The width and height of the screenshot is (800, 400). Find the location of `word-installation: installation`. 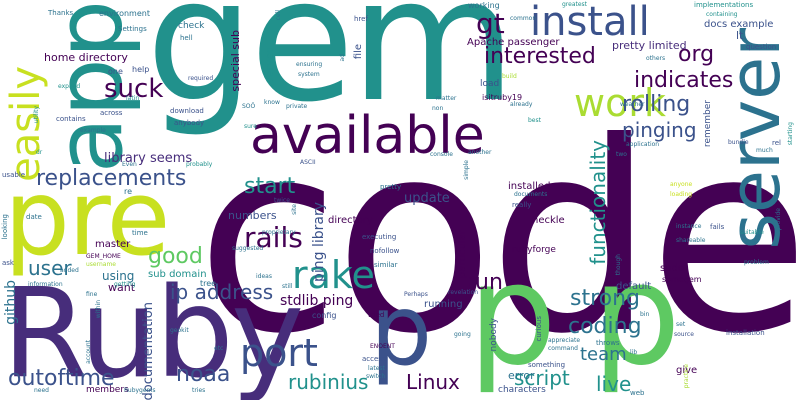

word-installation: installation is located at coordinates (745, 333).